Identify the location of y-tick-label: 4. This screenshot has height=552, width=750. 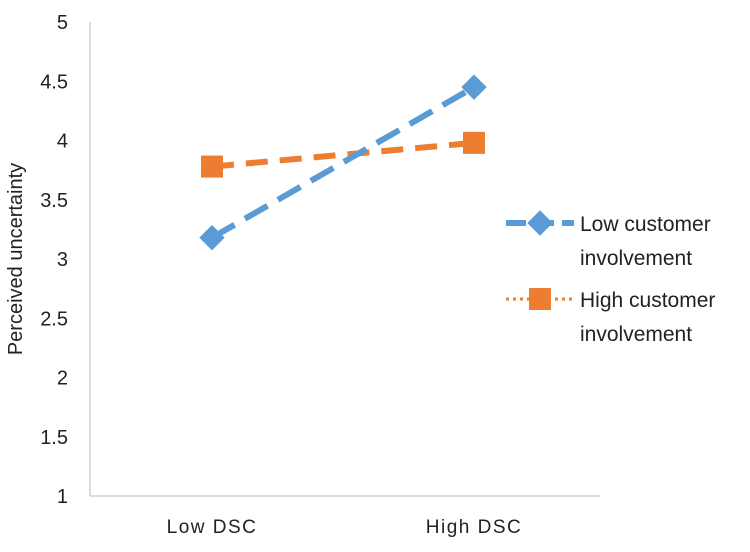
(62, 142).